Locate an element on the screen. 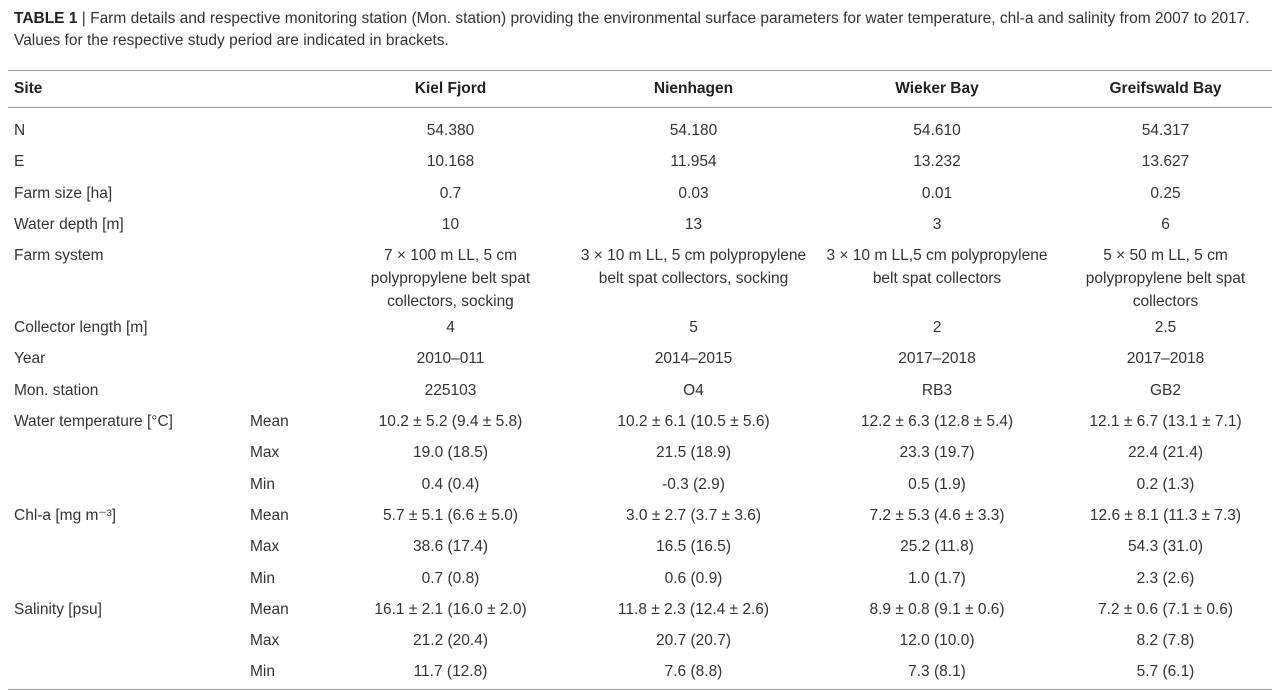 The height and width of the screenshot is (690, 1280). table-cell: 5.7 (6.1) is located at coordinates (1165, 672).